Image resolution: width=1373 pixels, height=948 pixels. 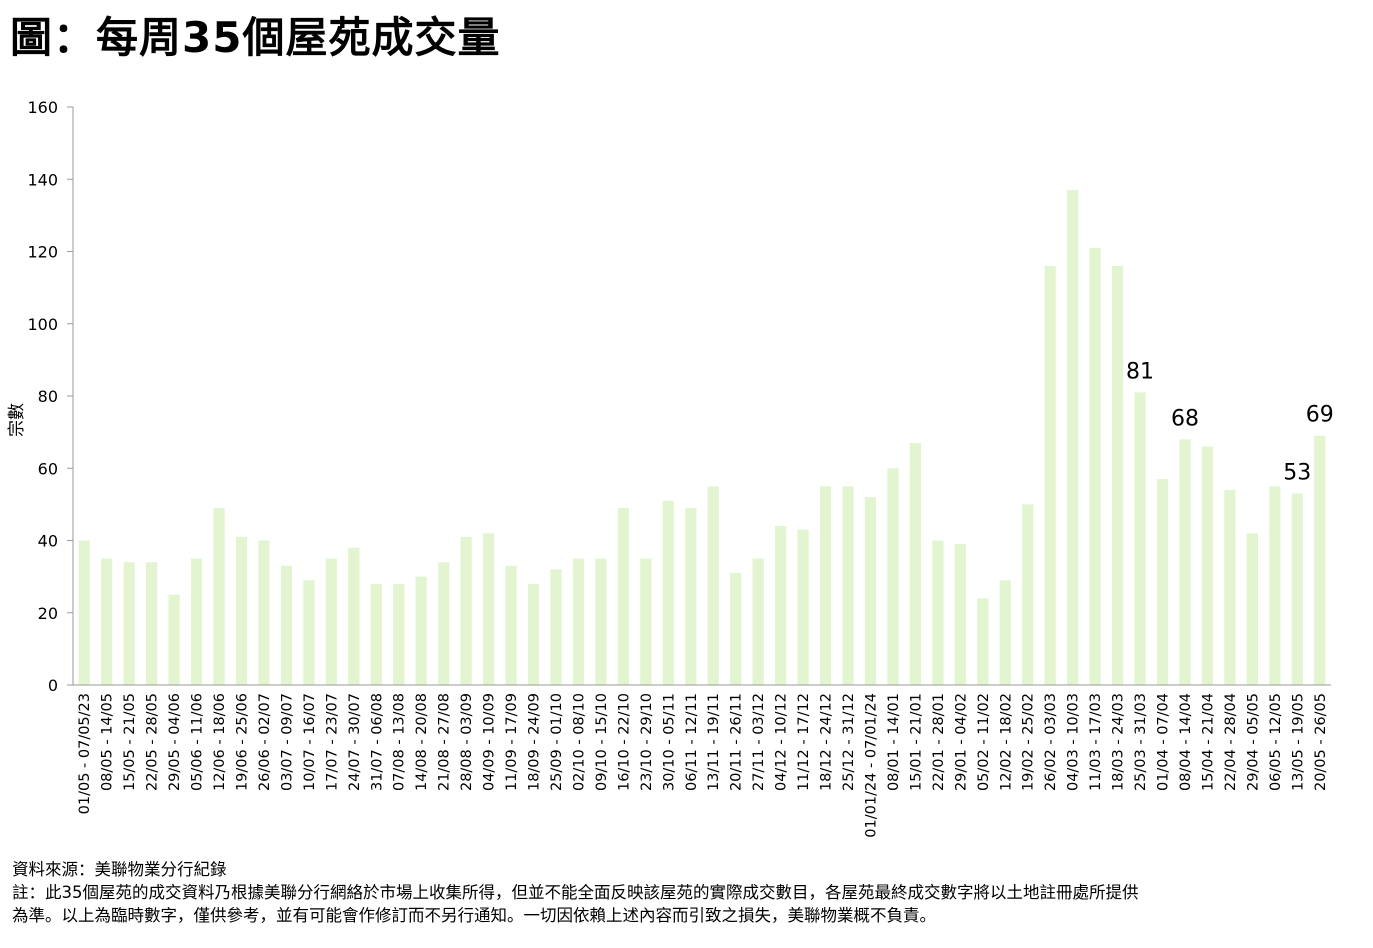 I want to click on y-tick-label: 140, so click(x=42, y=179).